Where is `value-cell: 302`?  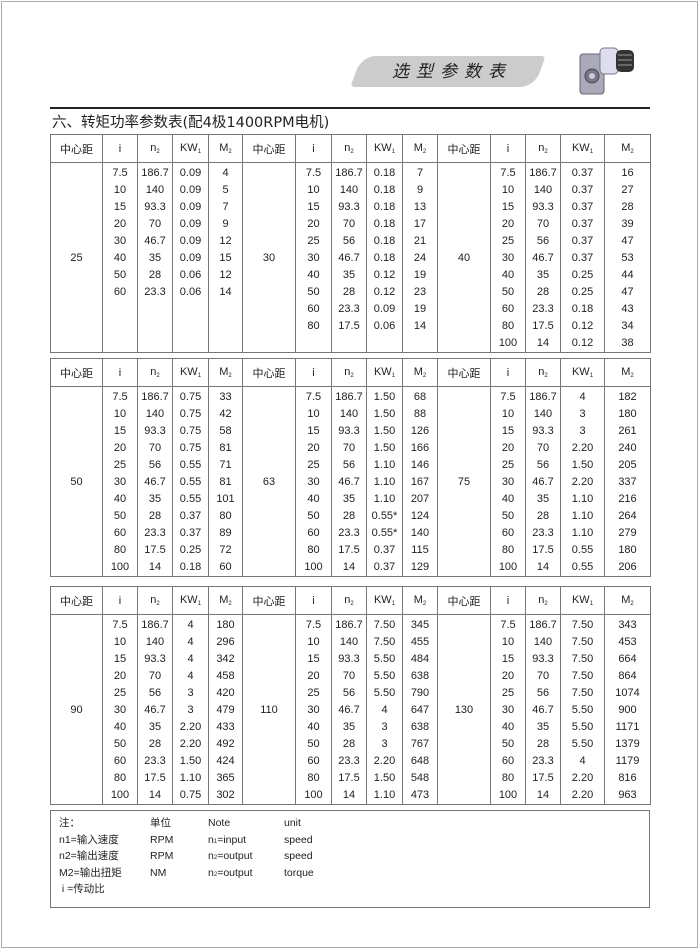
value-cell: 302 is located at coordinates (225, 795).